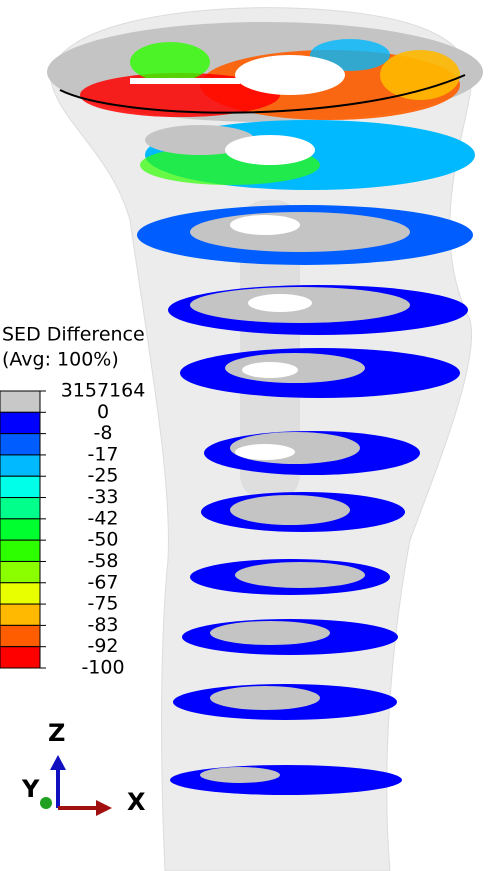 The width and height of the screenshot is (500, 871). Describe the element at coordinates (102, 625) in the screenshot. I see `legend-label: -83` at that location.